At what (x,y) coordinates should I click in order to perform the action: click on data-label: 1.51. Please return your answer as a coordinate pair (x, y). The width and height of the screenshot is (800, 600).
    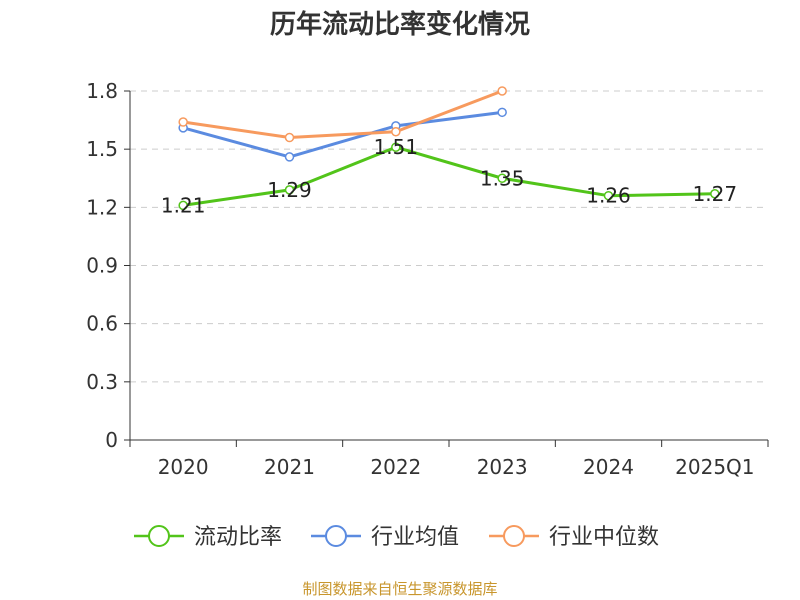
    Looking at the image, I should click on (396, 147).